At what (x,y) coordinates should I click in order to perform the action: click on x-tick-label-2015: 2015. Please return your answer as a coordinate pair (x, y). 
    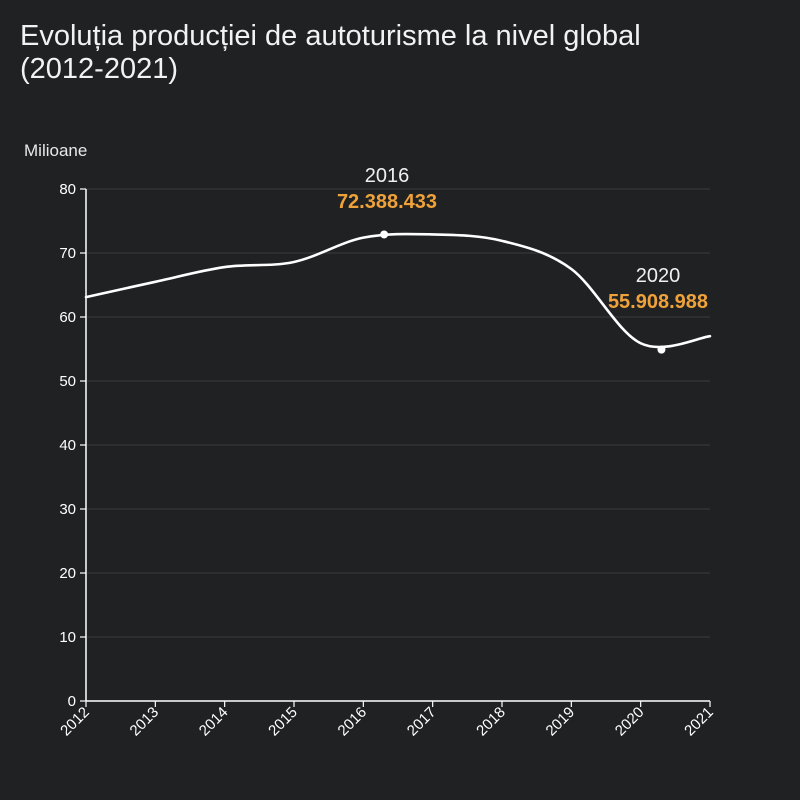
    Looking at the image, I should click on (283, 722).